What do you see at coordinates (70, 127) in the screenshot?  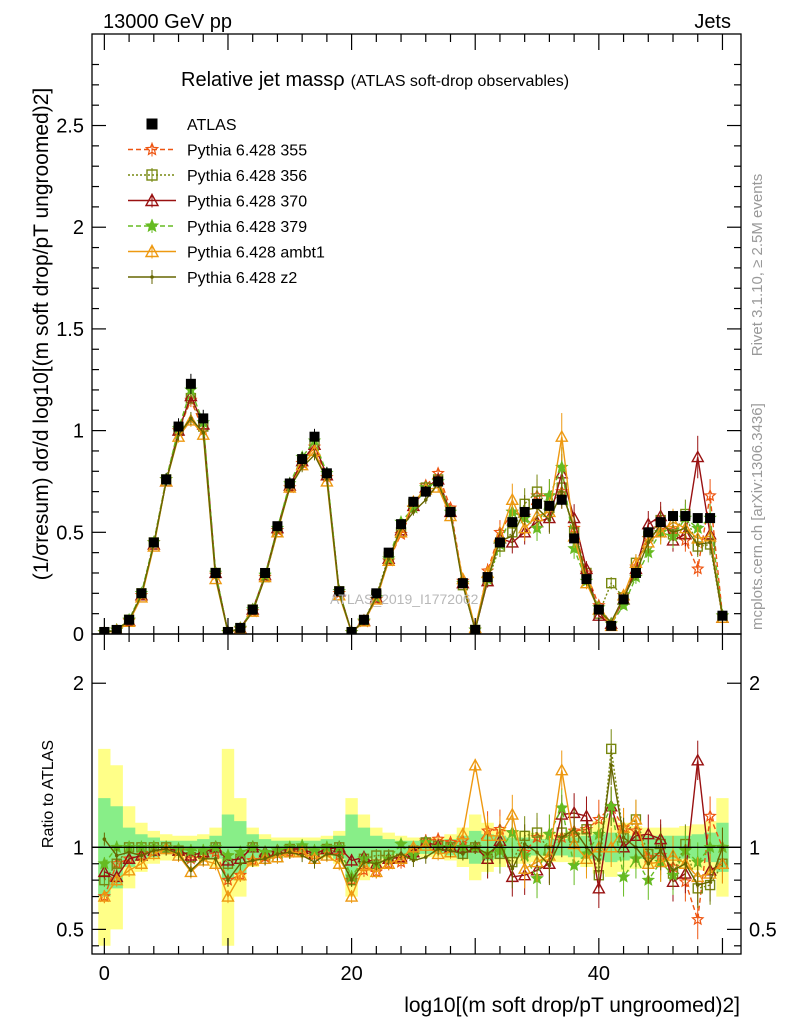 I see `y-tick-label: 2.5` at bounding box center [70, 127].